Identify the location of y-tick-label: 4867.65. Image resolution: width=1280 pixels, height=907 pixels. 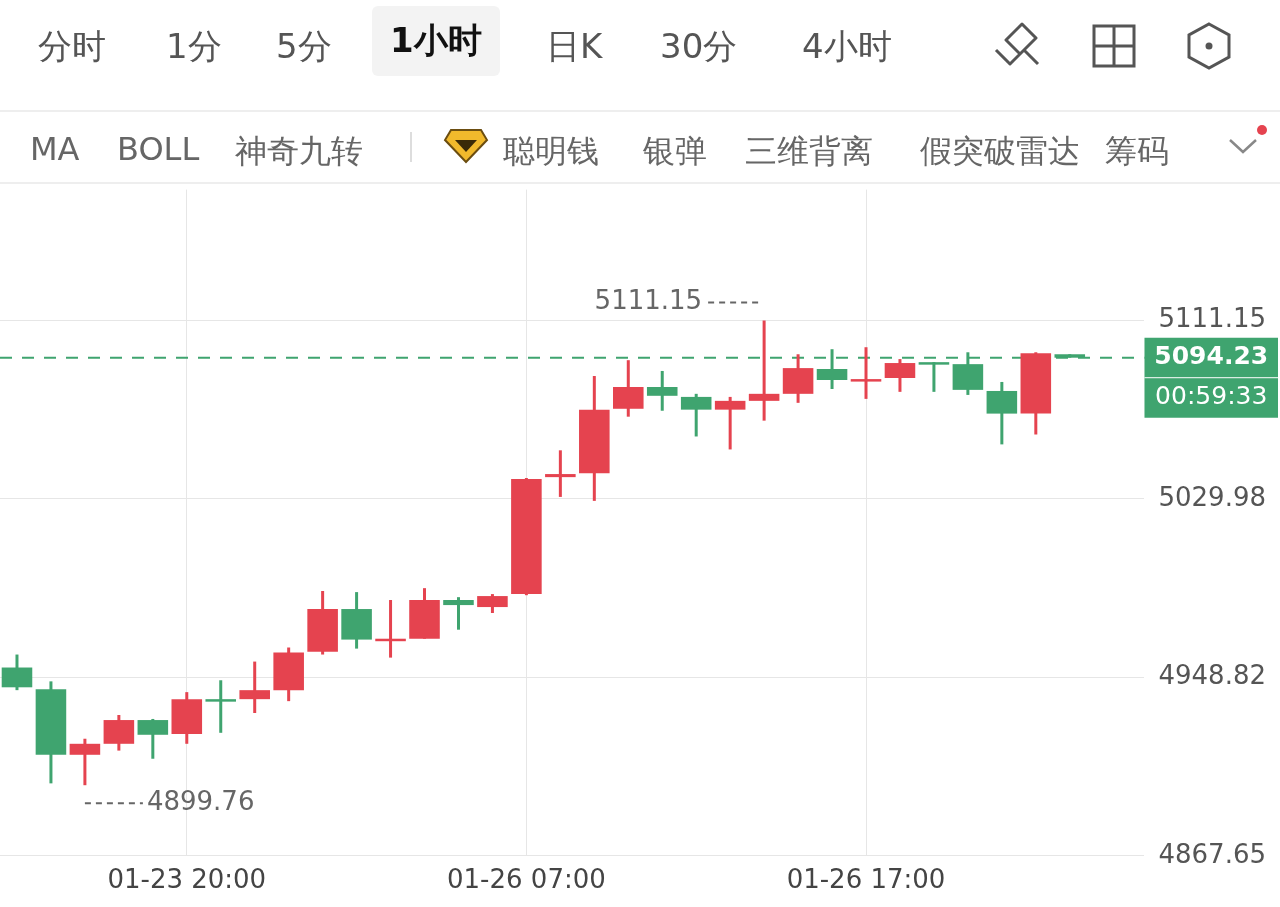
(1212, 853).